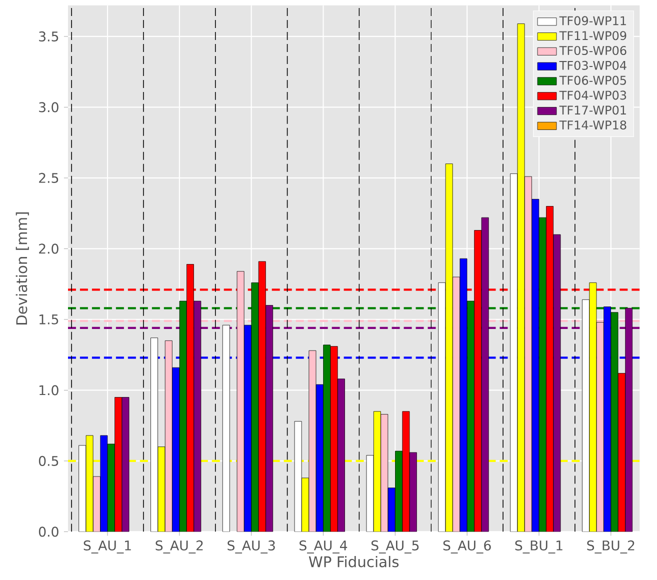 This screenshot has width=657, height=580. Describe the element at coordinates (107, 547) in the screenshot. I see `x-tick-label: S_AU_1` at that location.